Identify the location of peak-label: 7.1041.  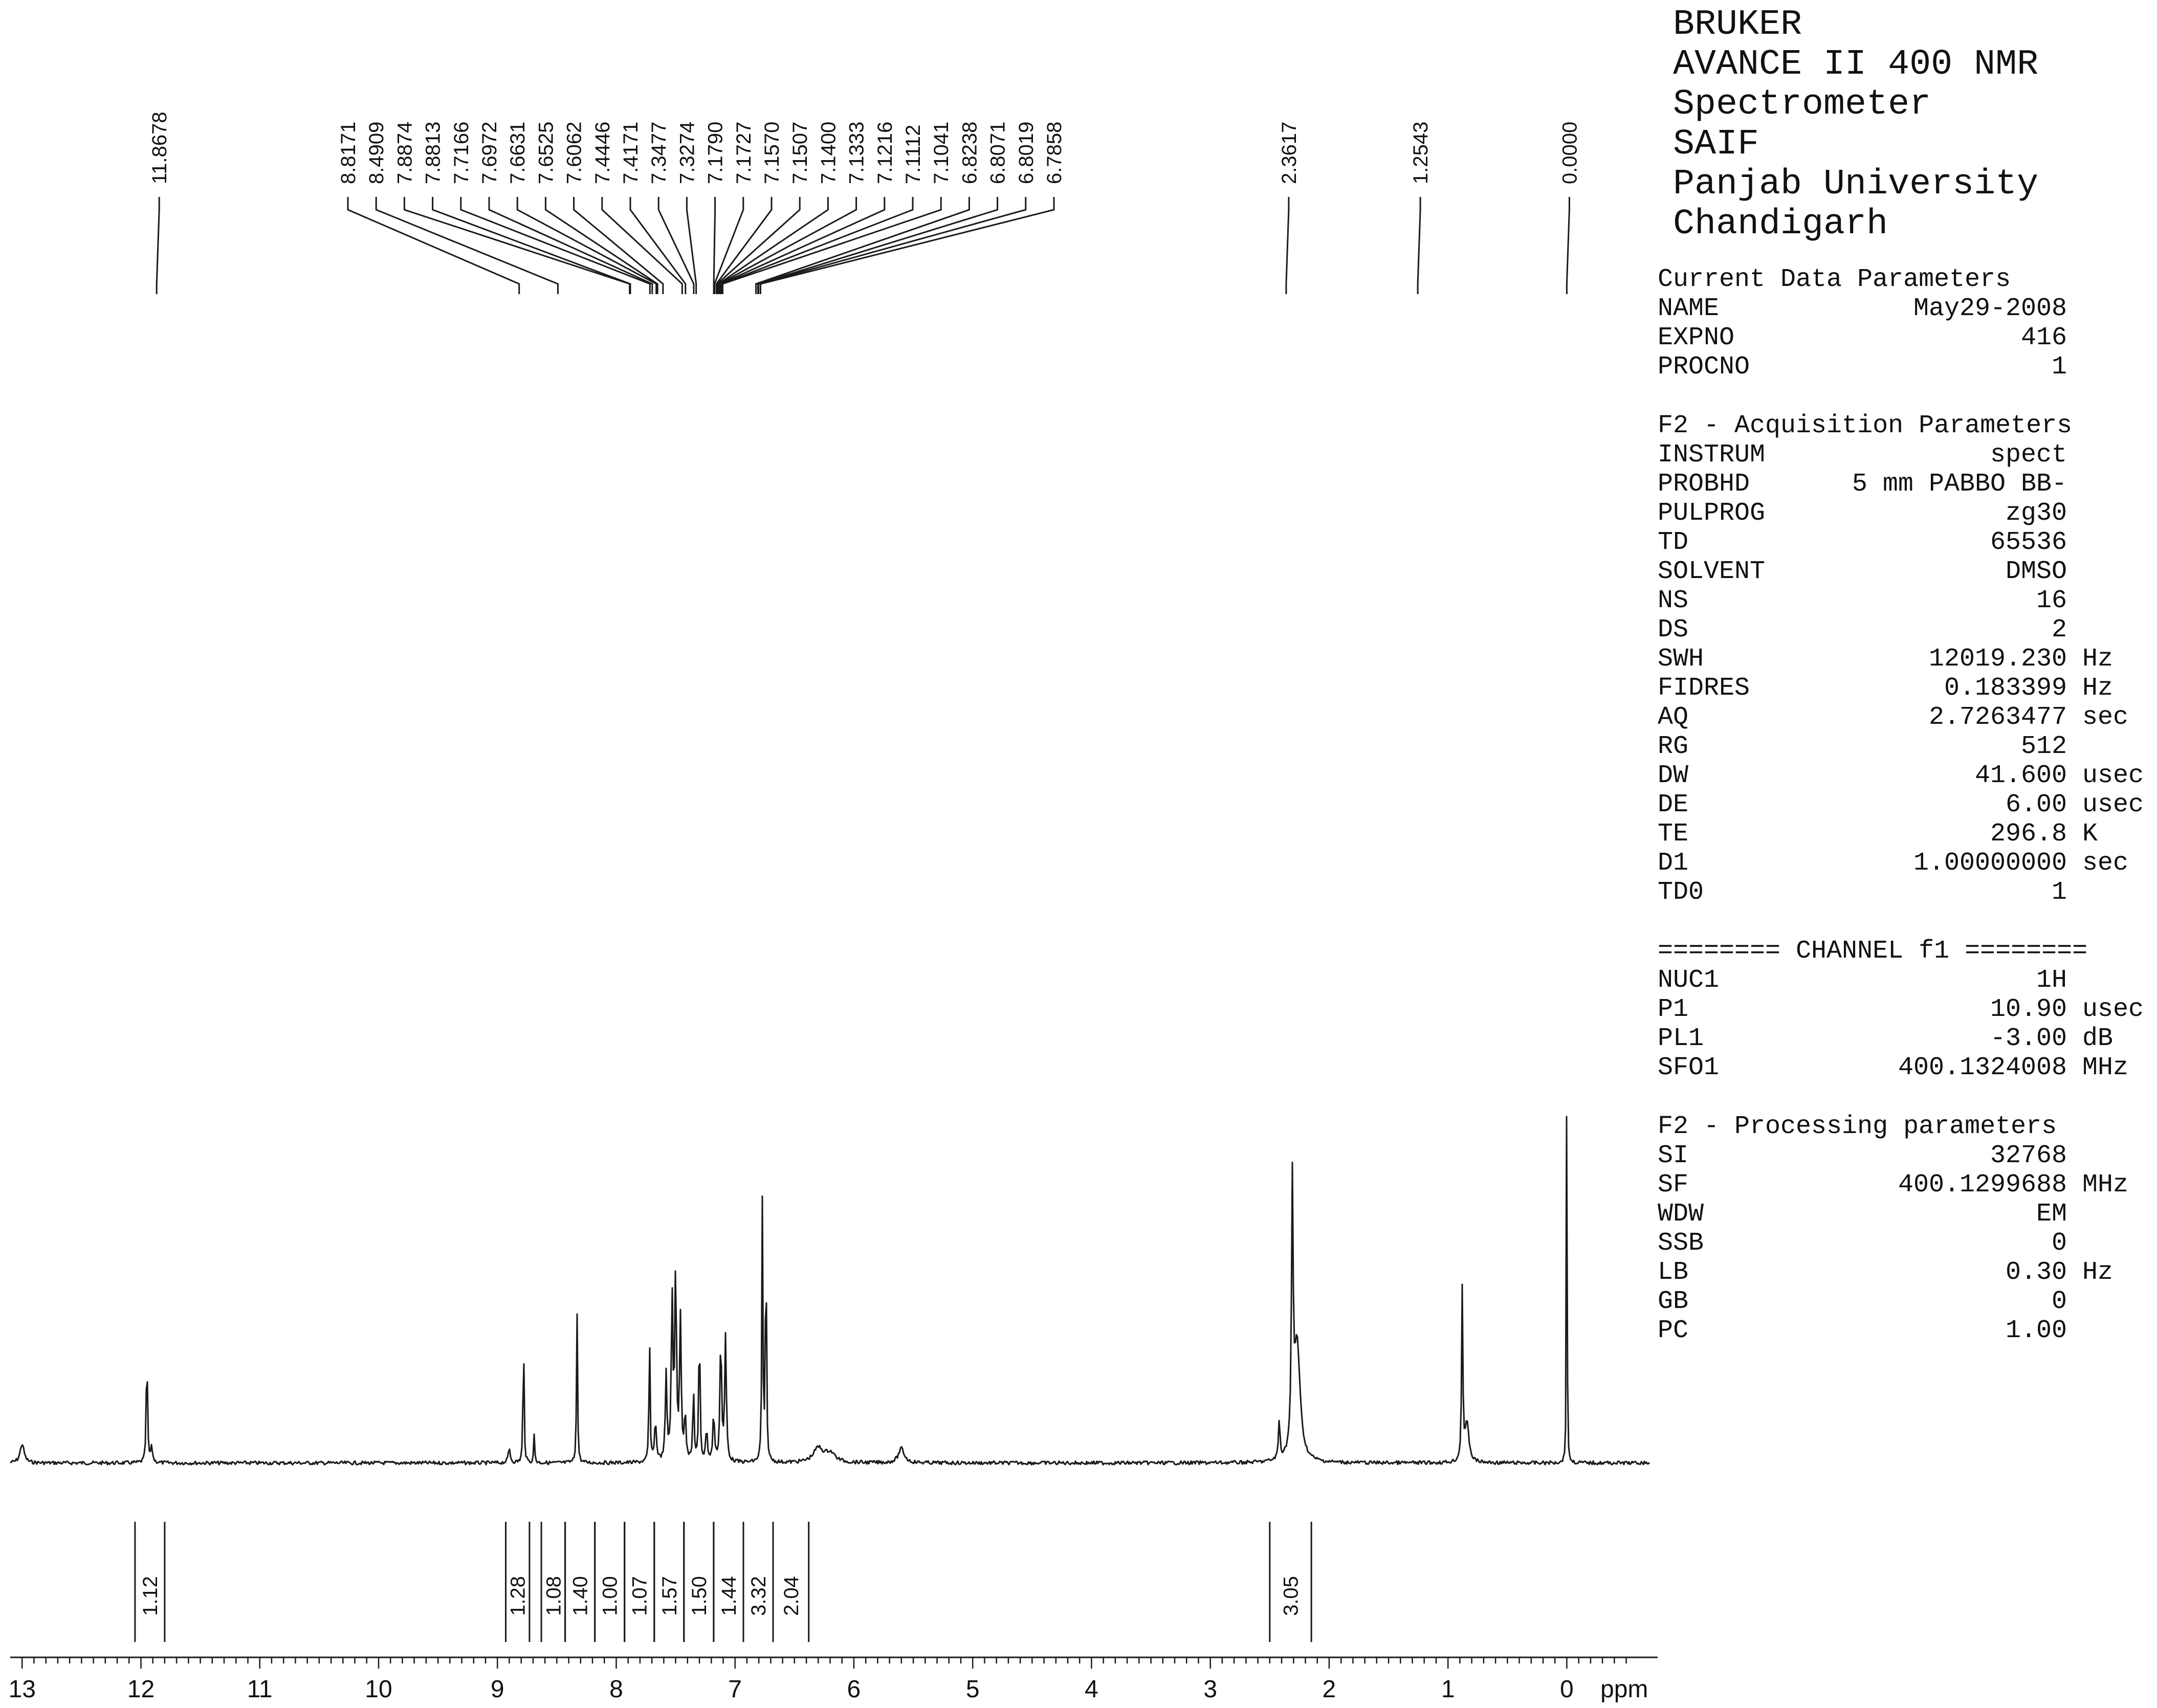
(837, 208).